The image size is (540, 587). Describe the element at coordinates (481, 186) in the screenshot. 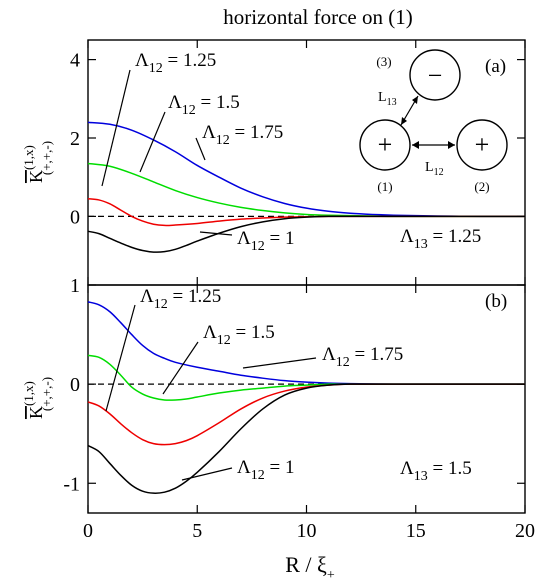

I see `circle-2-id: (2)` at that location.